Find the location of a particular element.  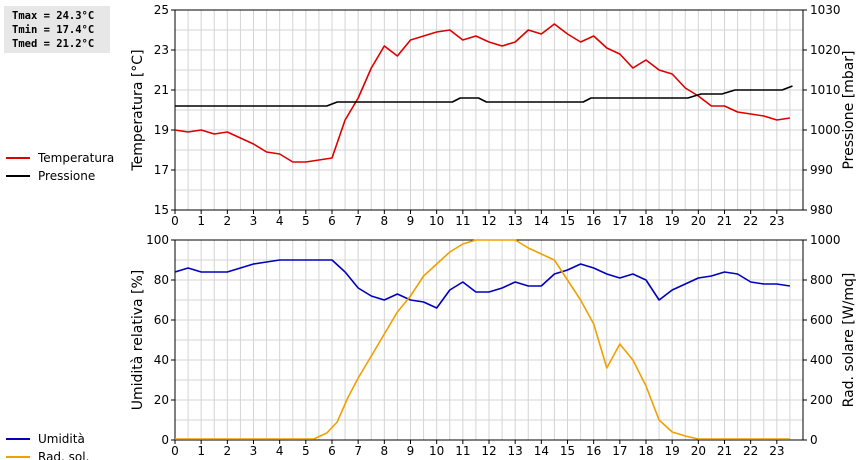

y-right-tick-label: 200 is located at coordinates (821, 400).